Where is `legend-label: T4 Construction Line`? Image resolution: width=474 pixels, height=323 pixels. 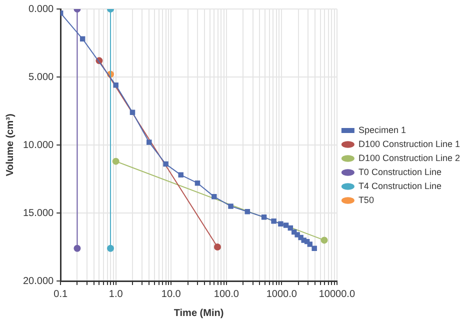
legend-label: T4 Construction Line is located at coordinates (400, 185).